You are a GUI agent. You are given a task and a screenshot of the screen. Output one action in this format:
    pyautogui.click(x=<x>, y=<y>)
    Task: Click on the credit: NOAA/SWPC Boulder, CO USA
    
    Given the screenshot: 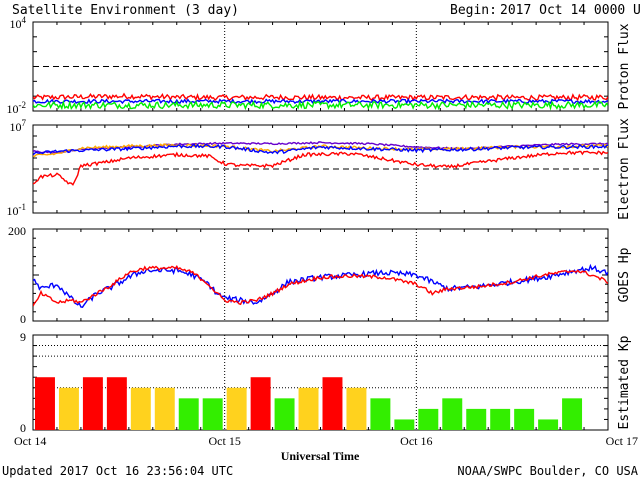 What is the action you would take?
    pyautogui.click(x=547, y=471)
    